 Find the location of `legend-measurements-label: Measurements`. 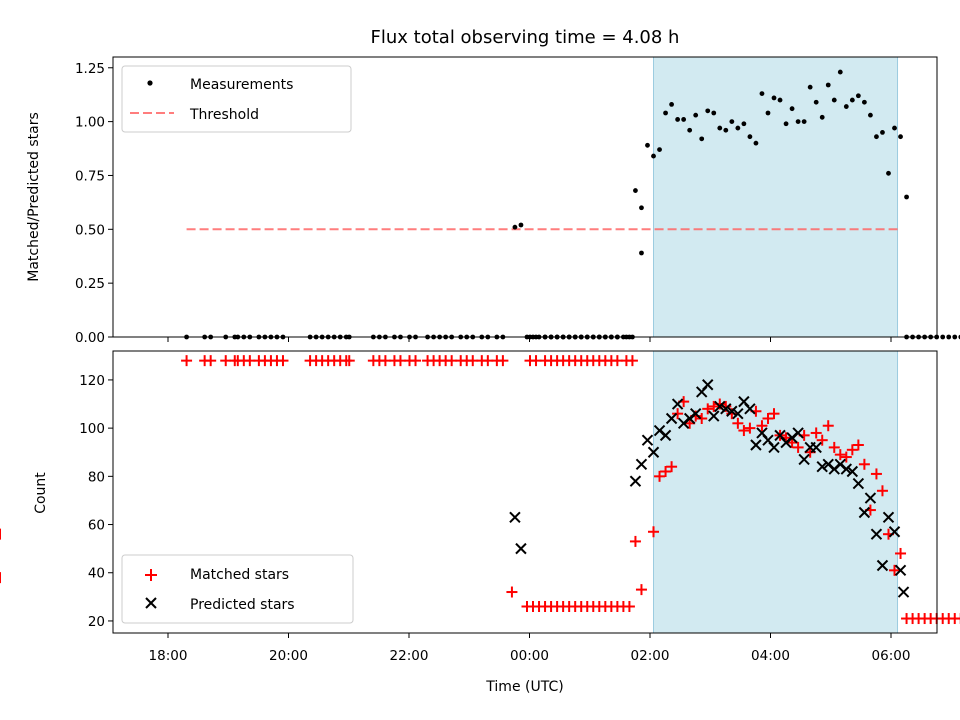

legend-measurements-label: Measurements is located at coordinates (241, 85).